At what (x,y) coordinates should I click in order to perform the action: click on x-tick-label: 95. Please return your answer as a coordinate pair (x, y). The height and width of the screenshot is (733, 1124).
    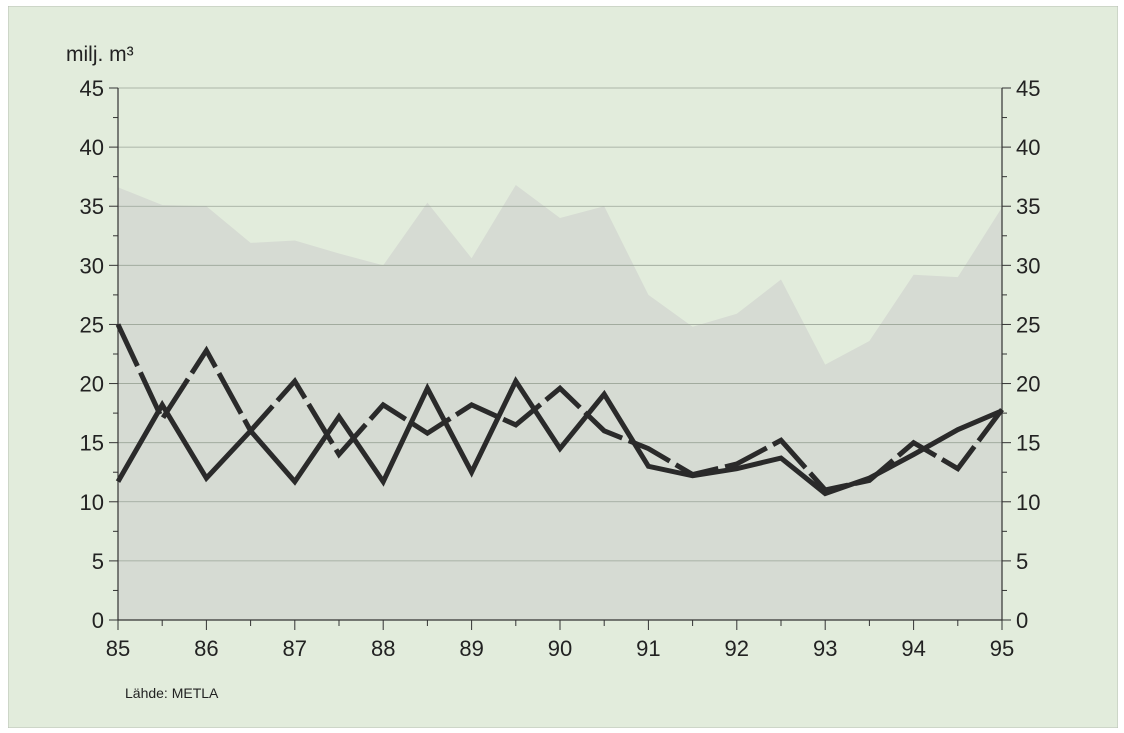
    Looking at the image, I should click on (1002, 648).